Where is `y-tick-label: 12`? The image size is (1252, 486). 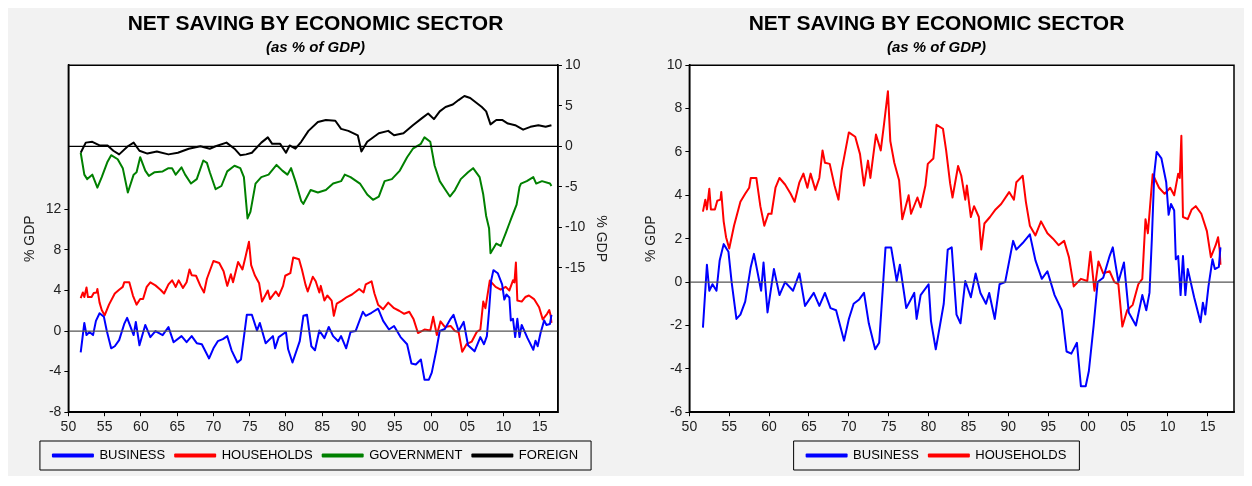
y-tick-label: 12 is located at coordinates (53, 208).